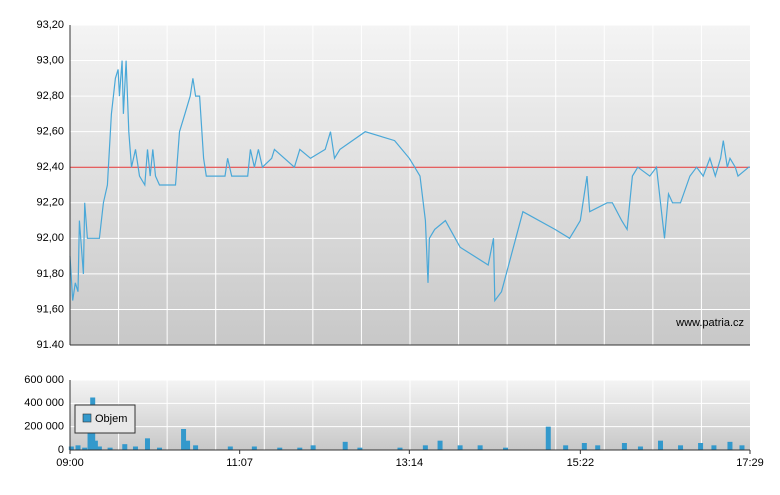 The height and width of the screenshot is (495, 780). I want to click on y-tick-label: 91,60, so click(50, 309).